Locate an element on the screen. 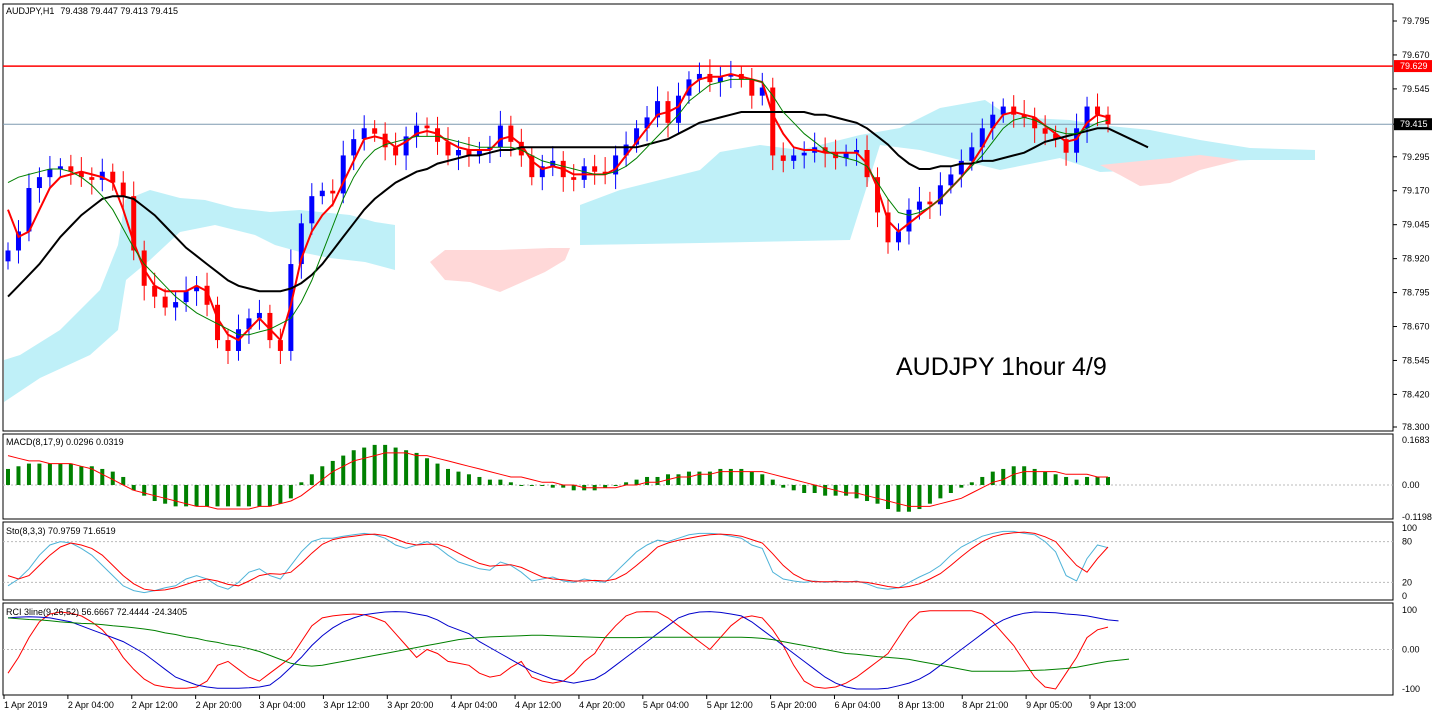 This screenshot has width=1436, height=716. macd-tick-label: -0.1198 is located at coordinates (1417, 517).